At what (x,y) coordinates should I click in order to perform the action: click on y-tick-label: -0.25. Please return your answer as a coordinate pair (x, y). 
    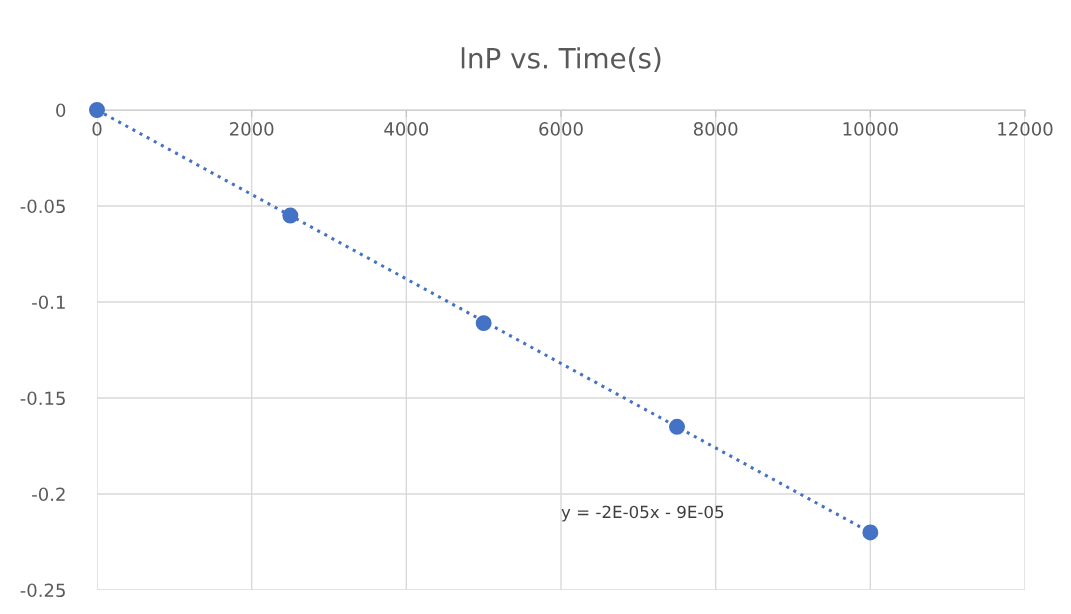
    Looking at the image, I should click on (42, 590).